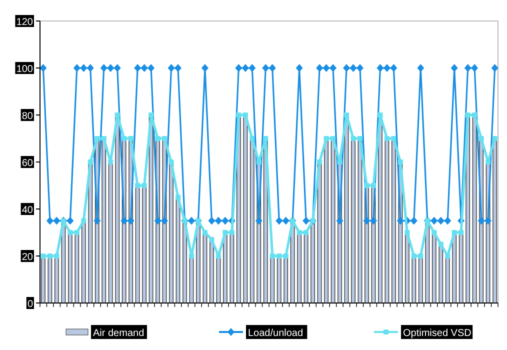 The width and height of the screenshot is (507, 350). I want to click on y-tick-label: 0, so click(30, 304).